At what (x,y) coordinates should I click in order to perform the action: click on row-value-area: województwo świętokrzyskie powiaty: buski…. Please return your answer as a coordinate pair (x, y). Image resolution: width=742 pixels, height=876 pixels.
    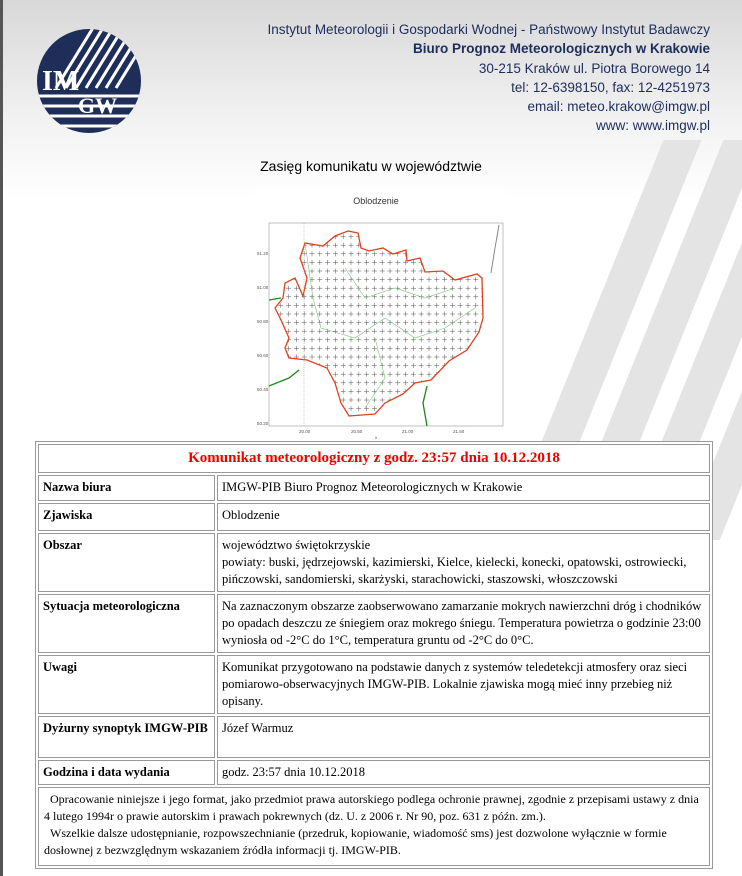
    Looking at the image, I should click on (463, 562).